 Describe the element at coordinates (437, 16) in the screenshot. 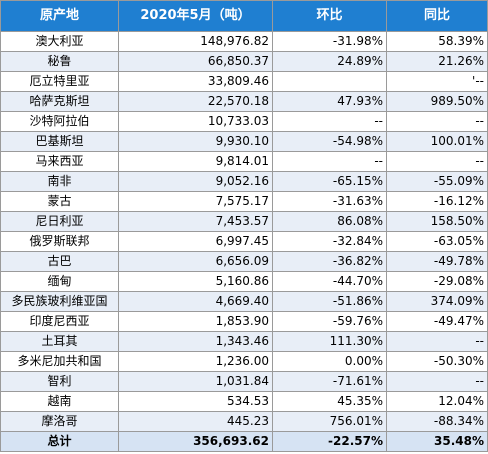

I see `header-yoy: 同比` at that location.